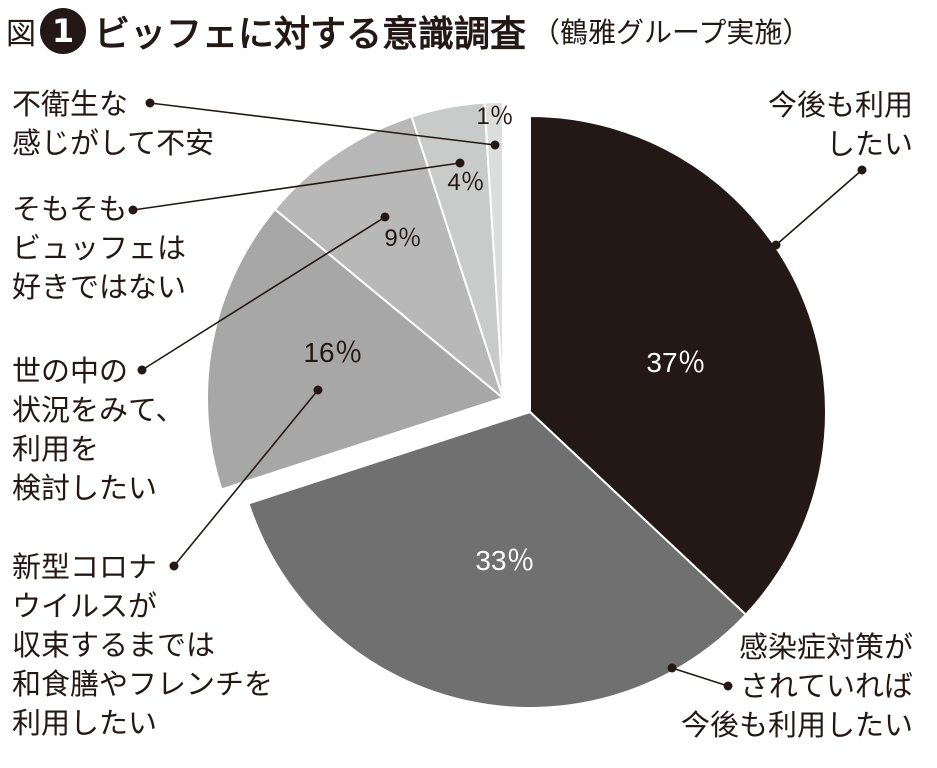 The height and width of the screenshot is (768, 937). I want to click on leader-dot-unhygienic-outer, so click(150, 103).